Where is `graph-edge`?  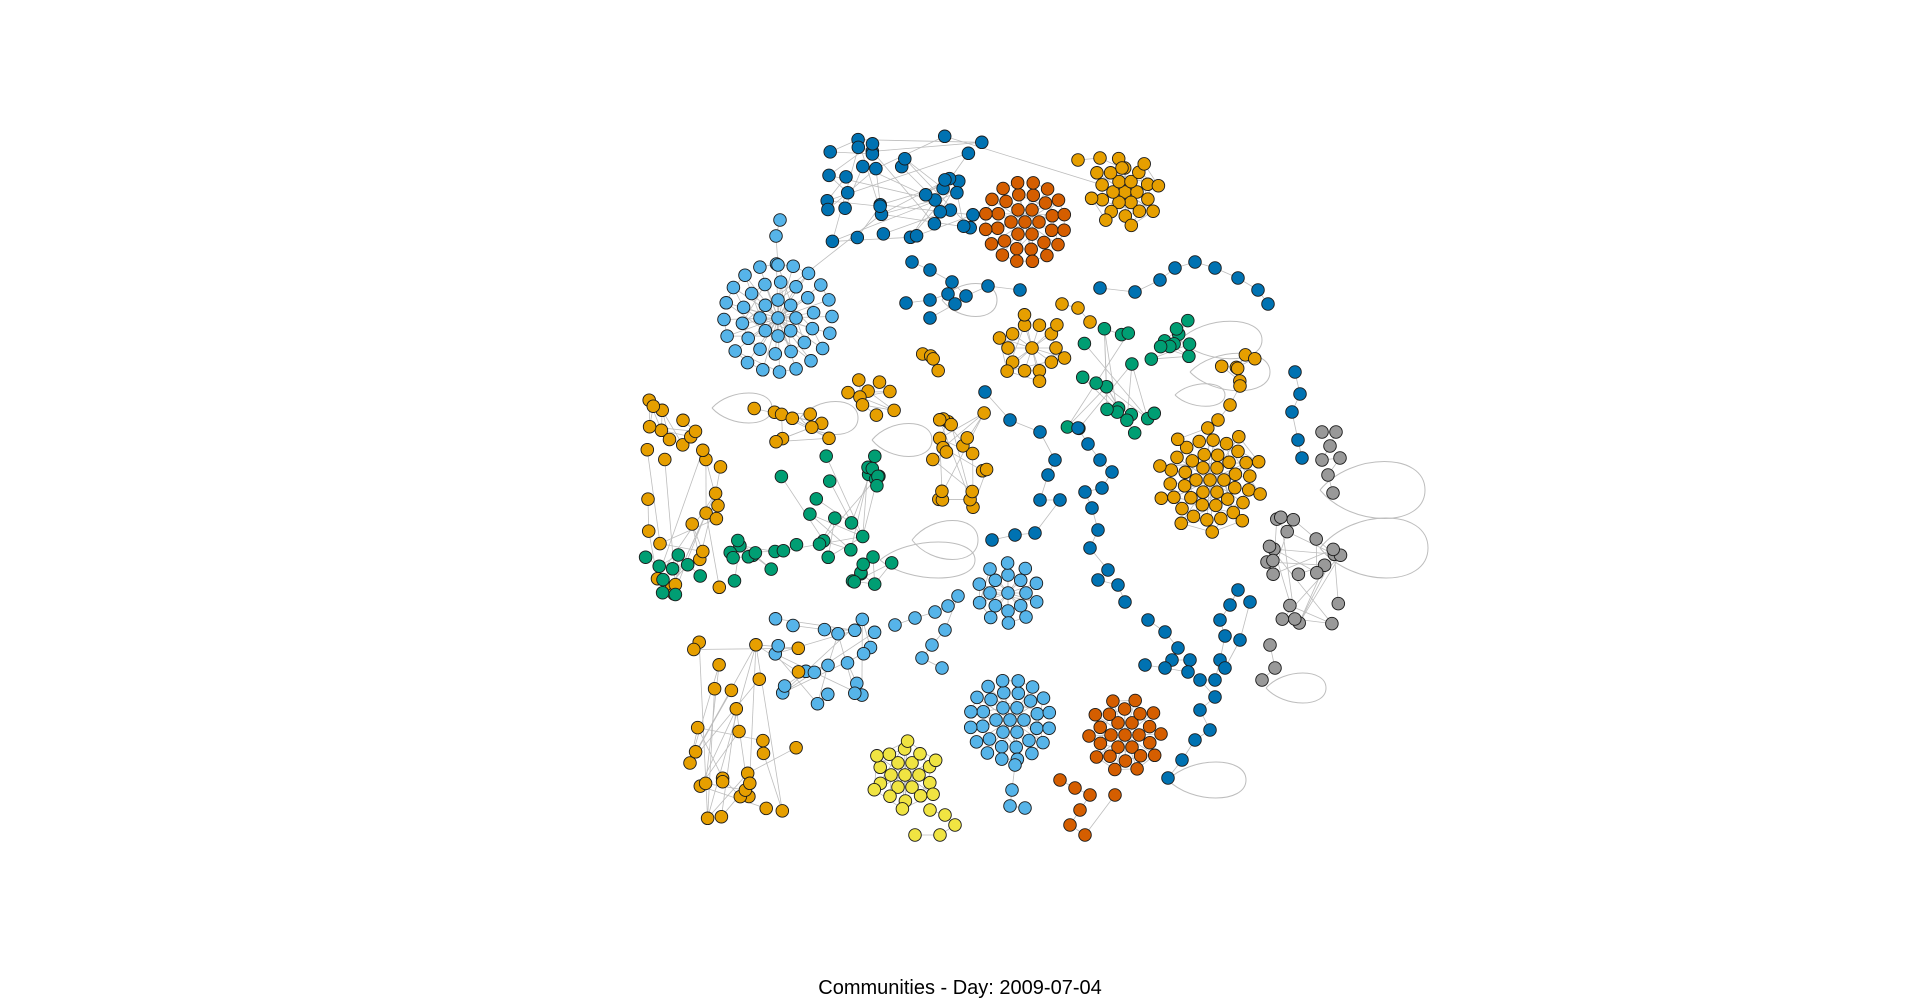
graph-edge is located at coordinates (730, 734).